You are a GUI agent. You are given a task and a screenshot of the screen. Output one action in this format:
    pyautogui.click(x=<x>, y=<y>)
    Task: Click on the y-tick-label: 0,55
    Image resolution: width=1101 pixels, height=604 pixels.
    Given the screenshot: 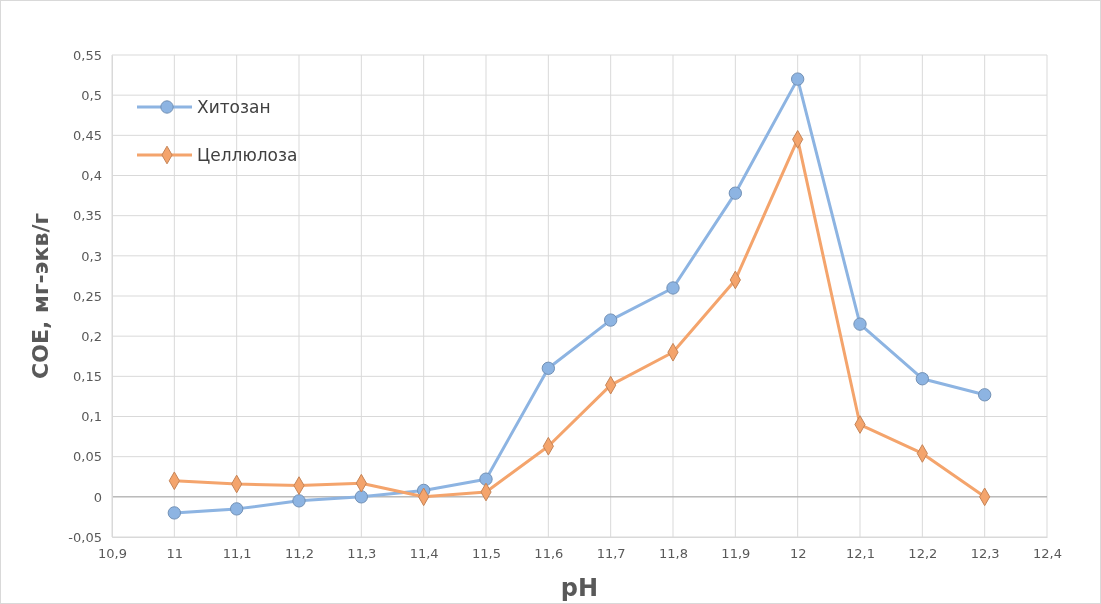 What is the action you would take?
    pyautogui.click(x=87, y=55)
    